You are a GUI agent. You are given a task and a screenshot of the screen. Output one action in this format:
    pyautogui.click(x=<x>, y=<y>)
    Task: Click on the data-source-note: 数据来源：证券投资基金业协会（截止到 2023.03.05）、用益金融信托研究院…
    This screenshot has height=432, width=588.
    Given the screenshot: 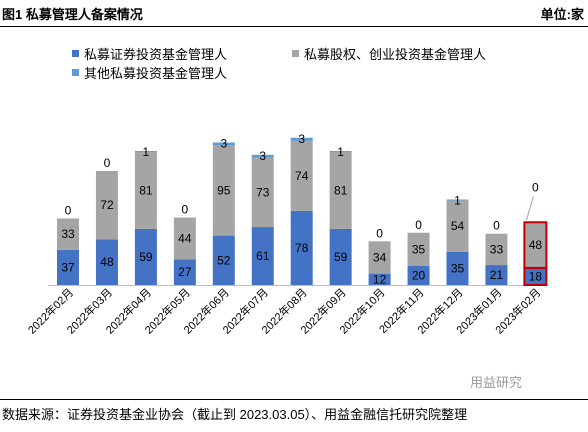 What is the action you would take?
    pyautogui.click(x=235, y=414)
    